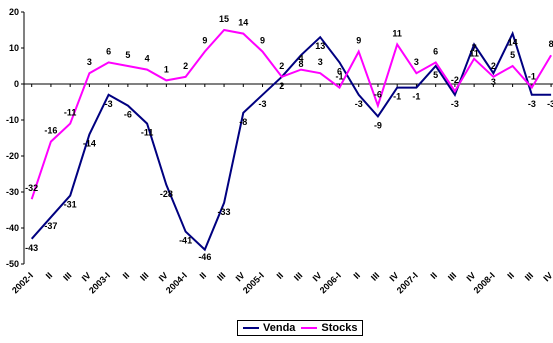 This screenshot has height=343, width=553. I want to click on data-label-venda: -33, so click(224, 212).